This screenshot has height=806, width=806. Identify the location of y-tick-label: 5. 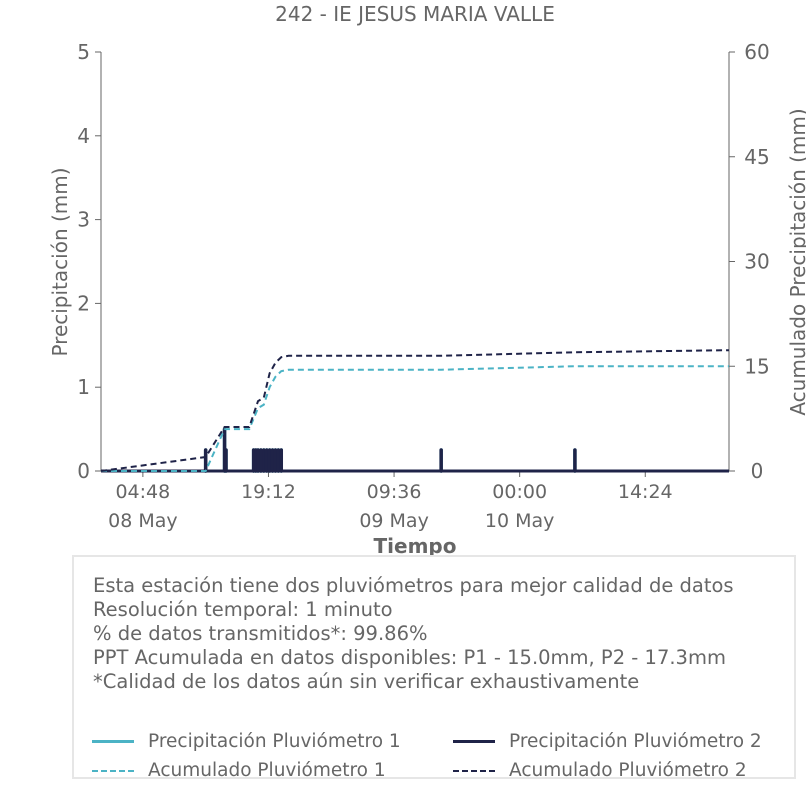
(83, 52).